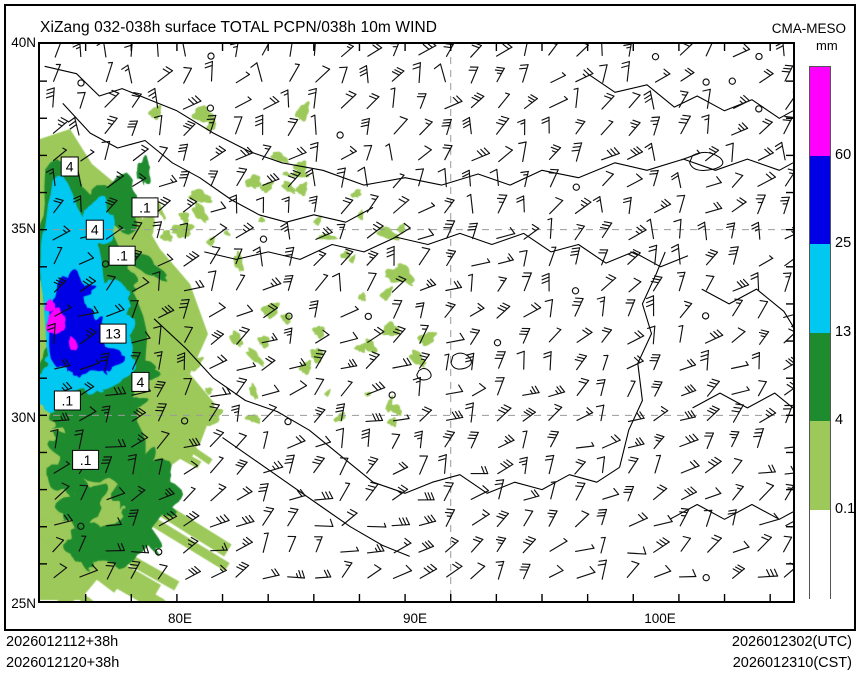 This screenshot has width=860, height=677. Describe the element at coordinates (180, 618) in the screenshot. I see `xtick-80E: 80E` at that location.